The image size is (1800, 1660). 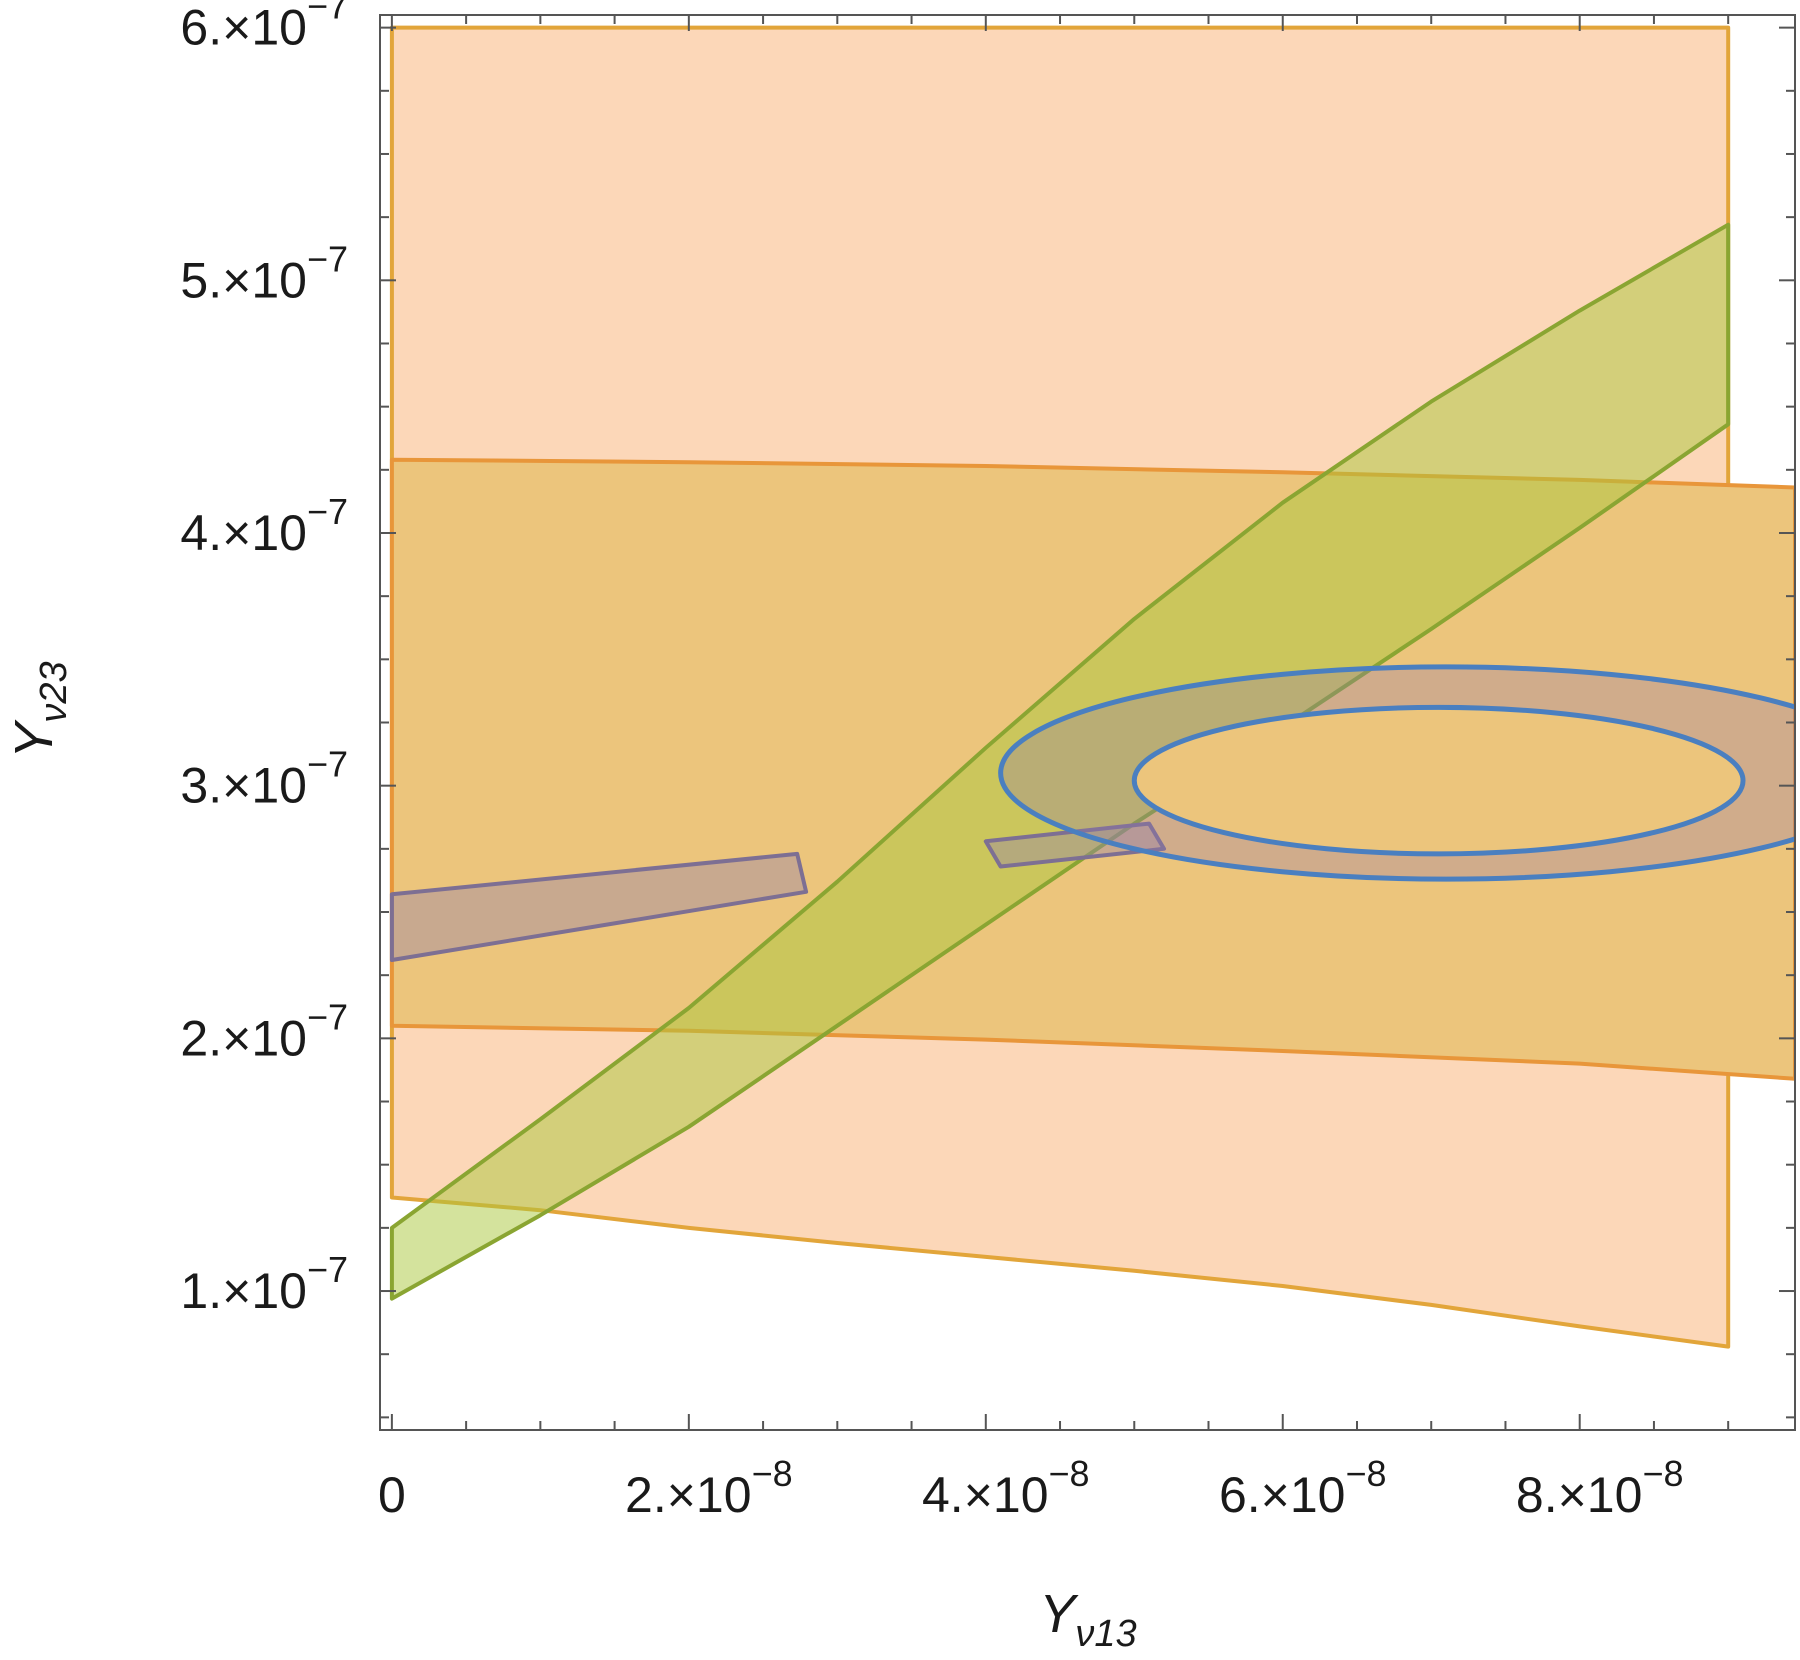 I want to click on x-tick-label: 2.×10−8, so click(x=709, y=1488).